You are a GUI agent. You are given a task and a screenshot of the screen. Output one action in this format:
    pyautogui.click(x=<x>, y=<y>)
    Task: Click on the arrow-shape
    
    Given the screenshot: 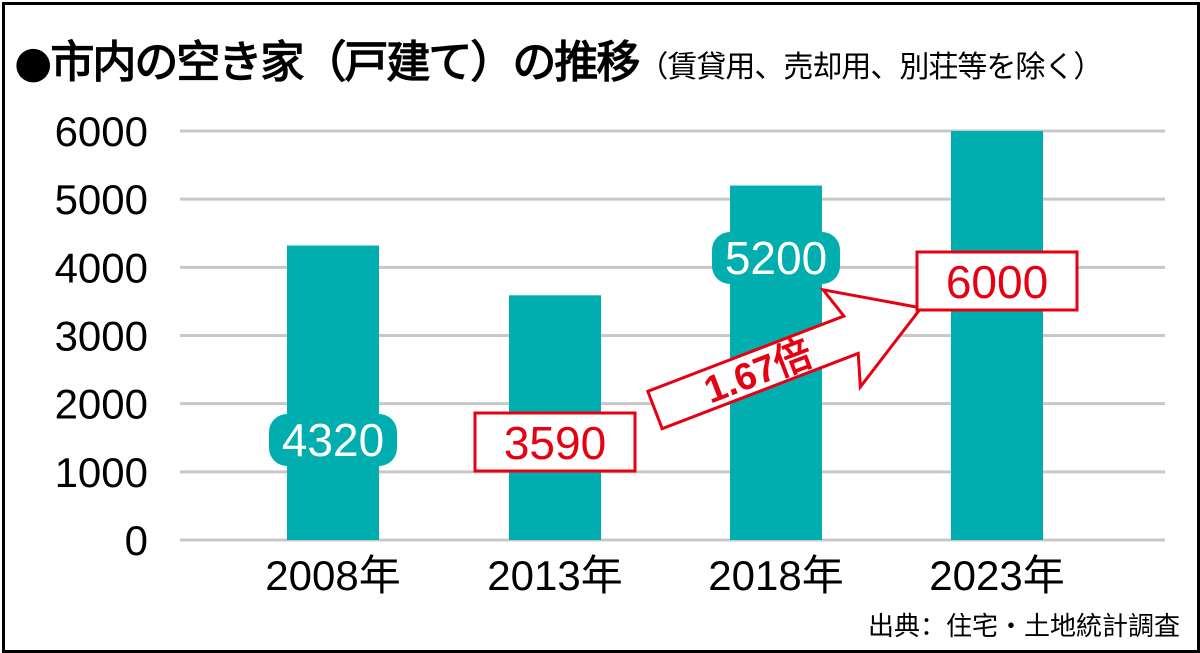 What is the action you would take?
    pyautogui.click(x=784, y=359)
    